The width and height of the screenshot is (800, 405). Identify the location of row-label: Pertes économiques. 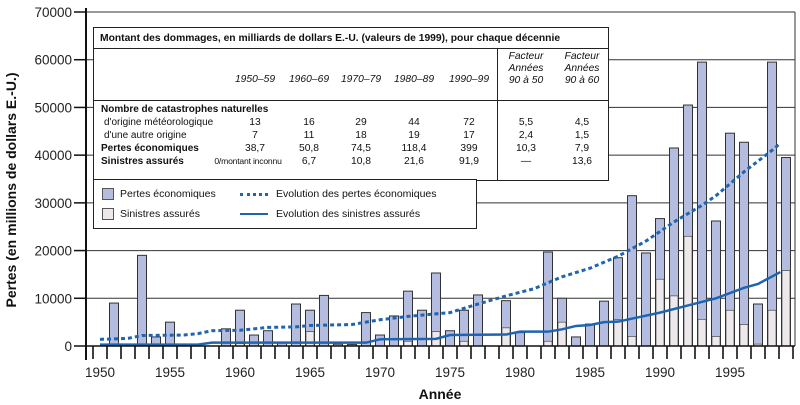
(150, 148).